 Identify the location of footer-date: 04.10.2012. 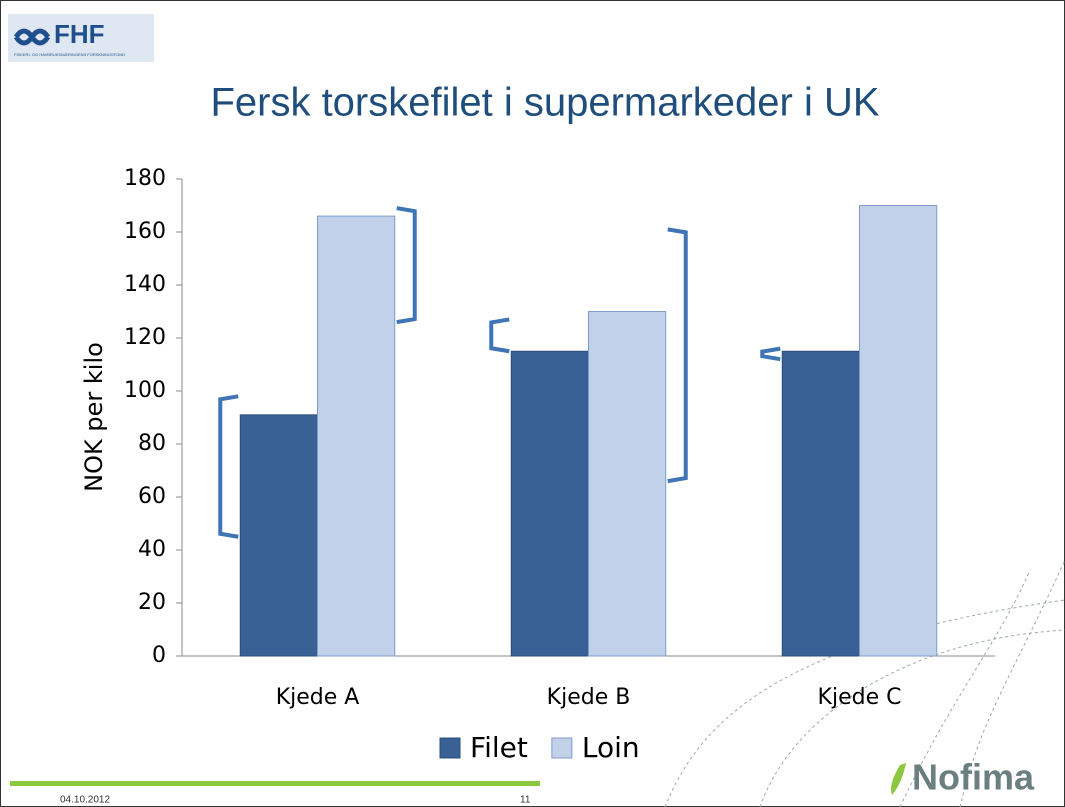
(85, 800).